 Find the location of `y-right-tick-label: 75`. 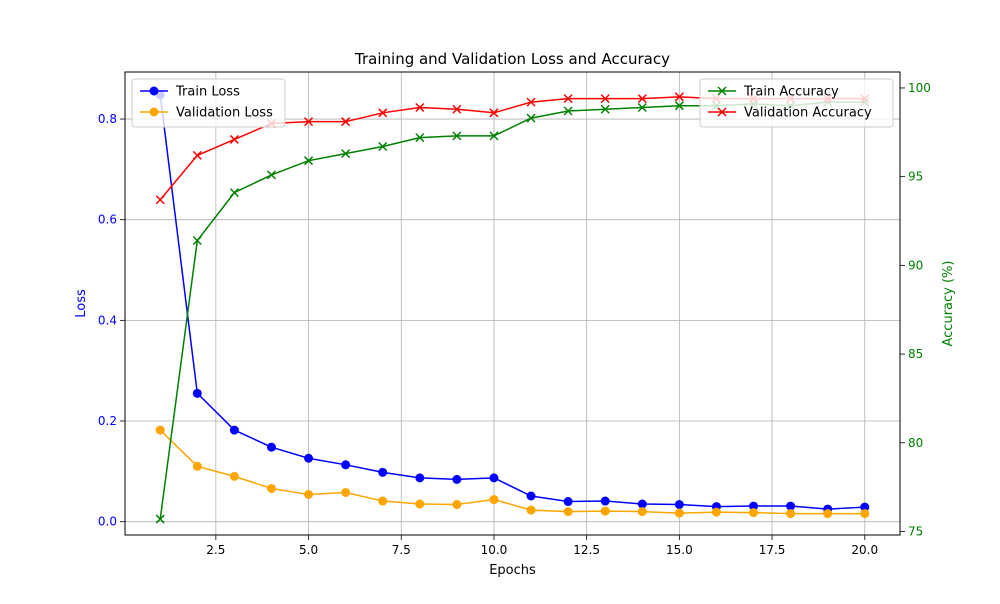

y-right-tick-label: 75 is located at coordinates (915, 531).